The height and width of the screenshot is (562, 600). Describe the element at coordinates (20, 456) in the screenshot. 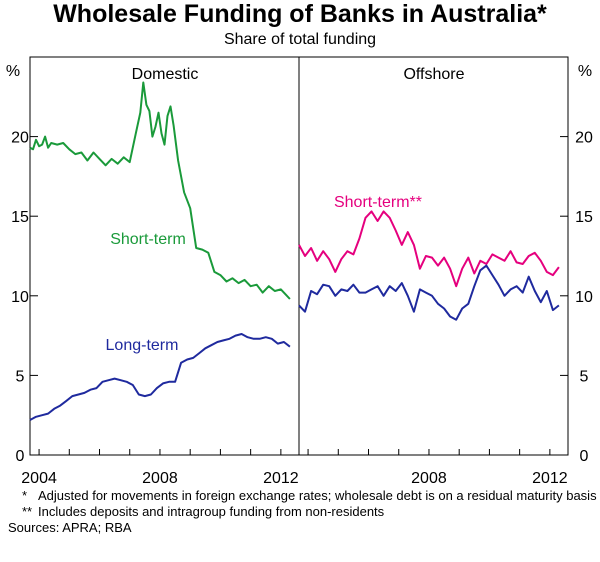

I see `y-tick-label-left: 0` at that location.